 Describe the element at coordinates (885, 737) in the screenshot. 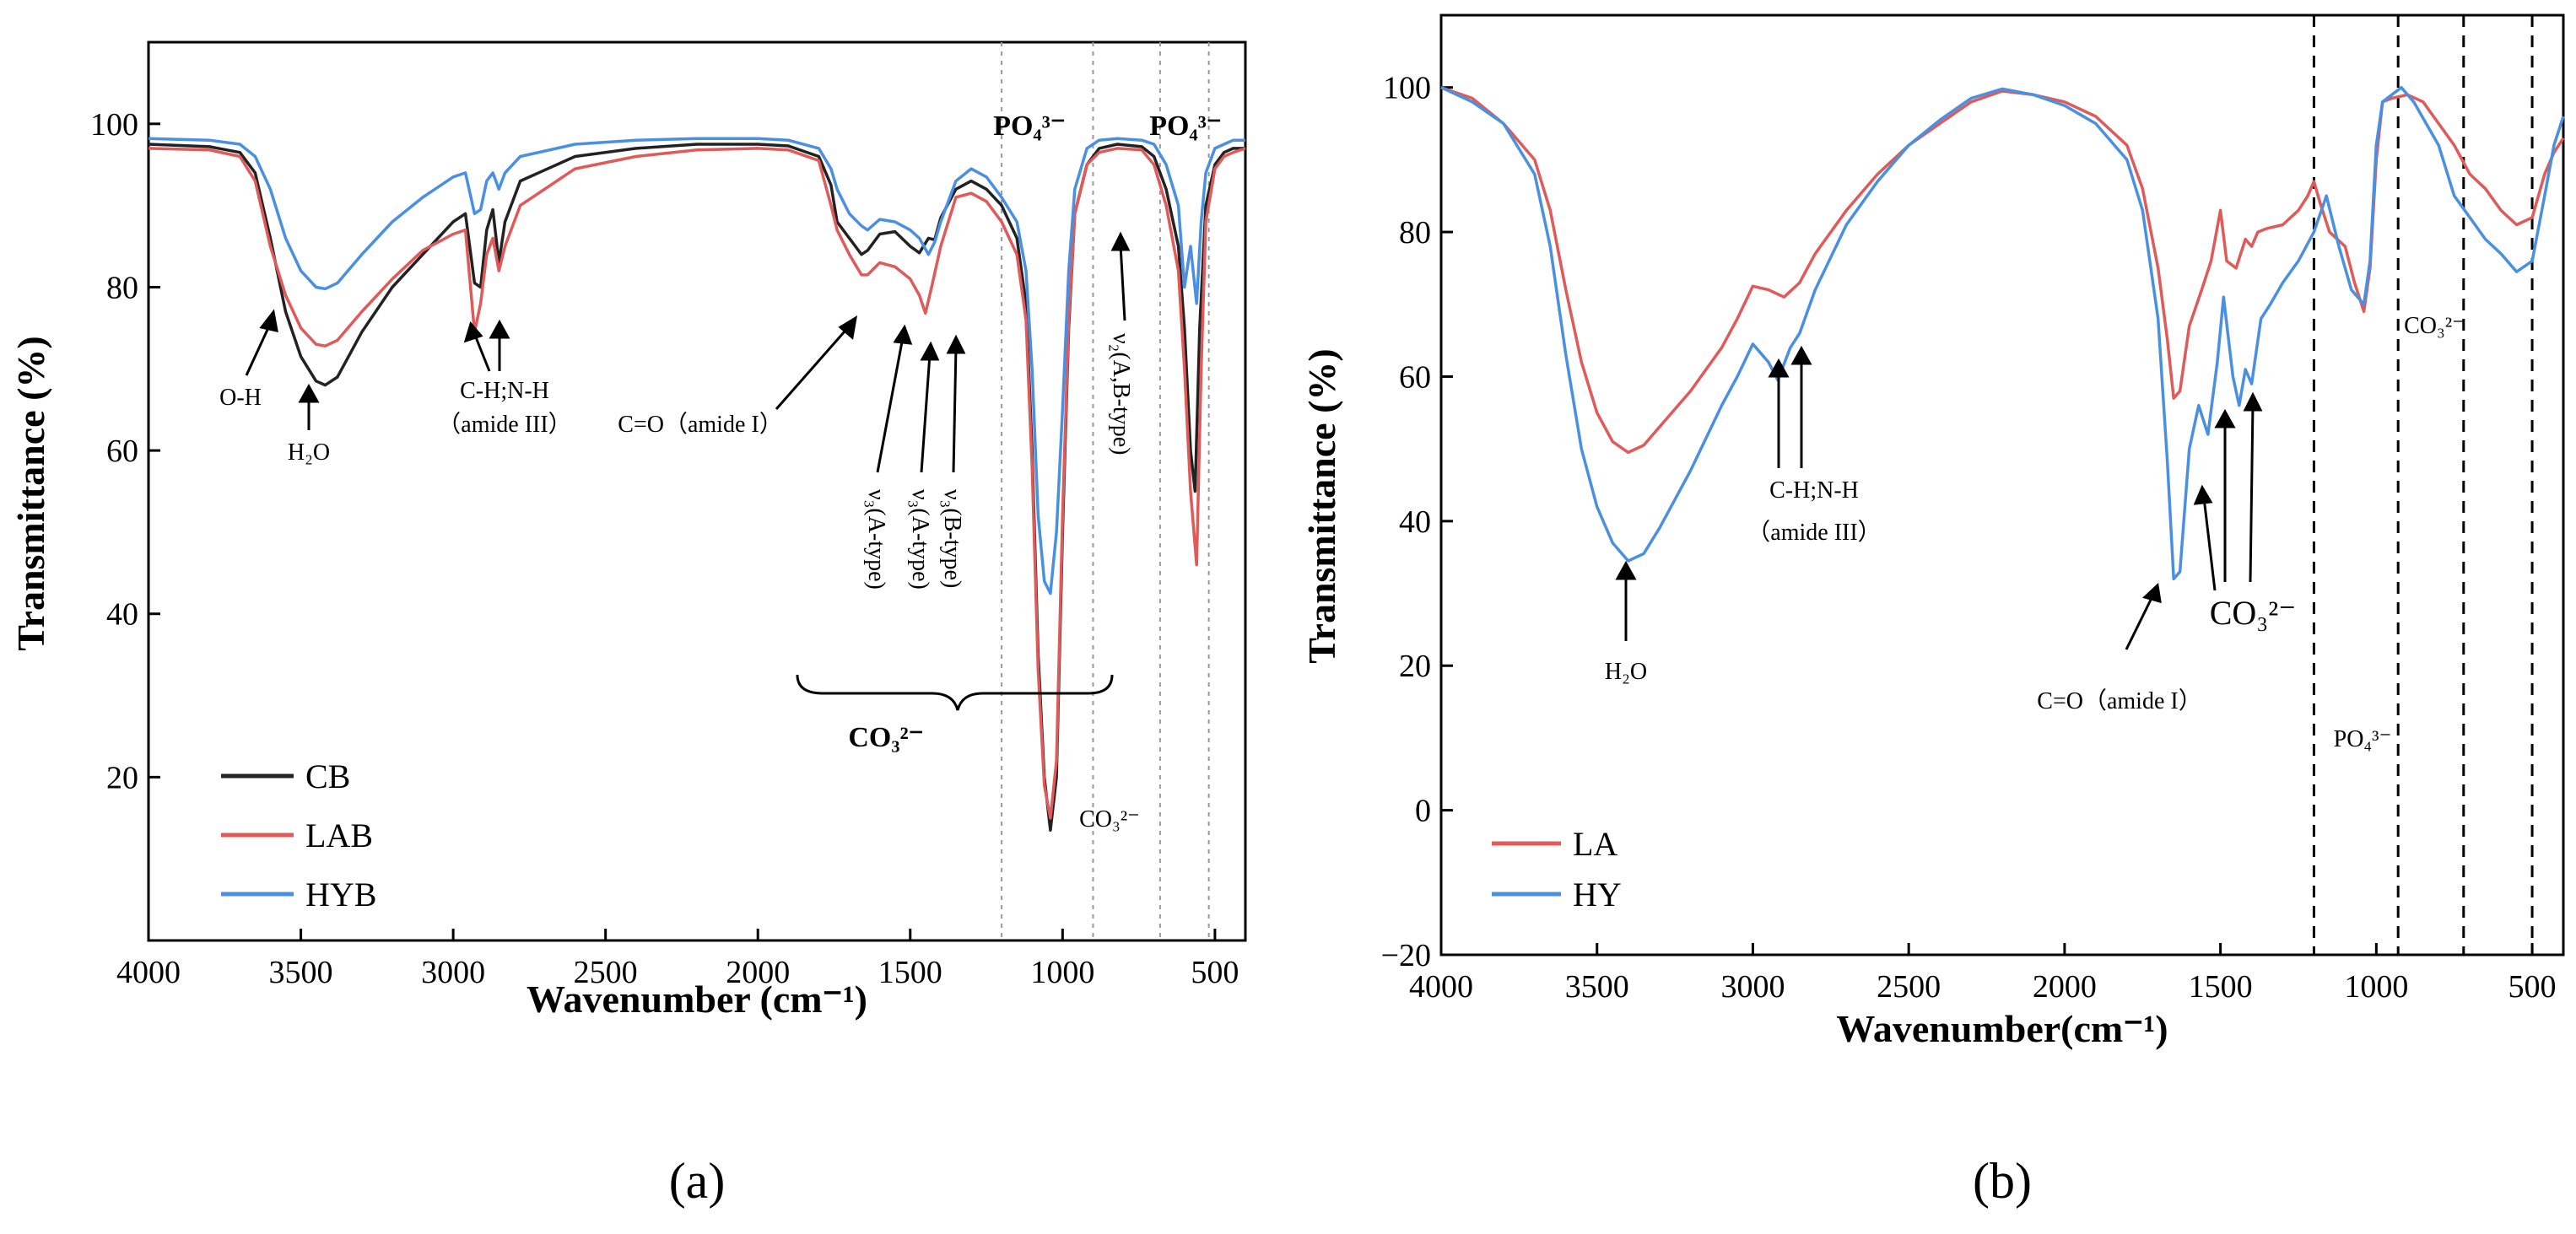

I see `panel-a-label-co3-main: CO₃²⁻` at that location.